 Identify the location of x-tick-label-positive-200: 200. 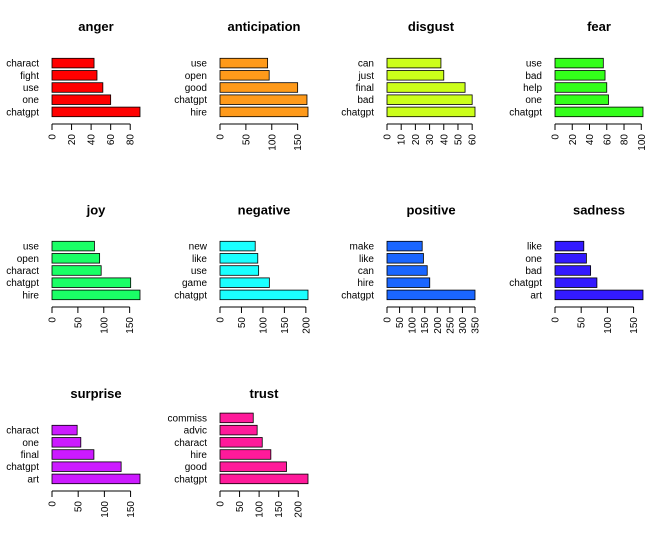
(438, 325).